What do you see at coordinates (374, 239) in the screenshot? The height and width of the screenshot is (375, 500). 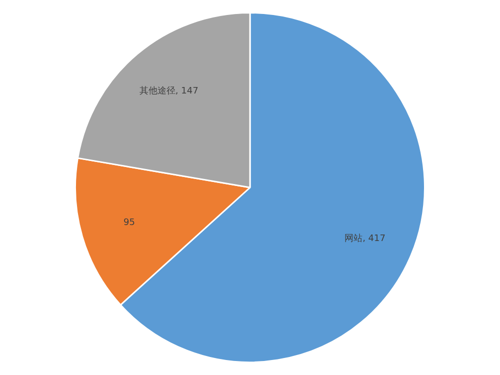 I see `data-label: , 417` at bounding box center [374, 239].